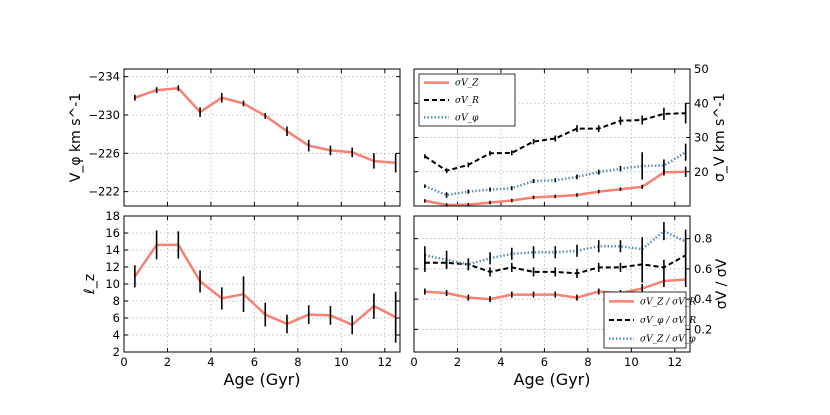 The width and height of the screenshot is (830, 415). I want to click on y-tick-label: 8, so click(116, 301).